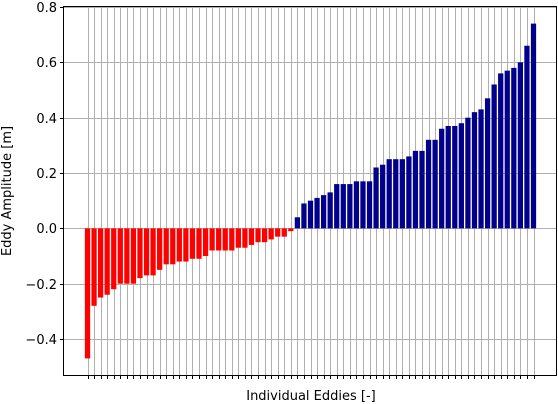 The image size is (558, 404). I want to click on y-tick-label: 0.0, so click(46, 229).